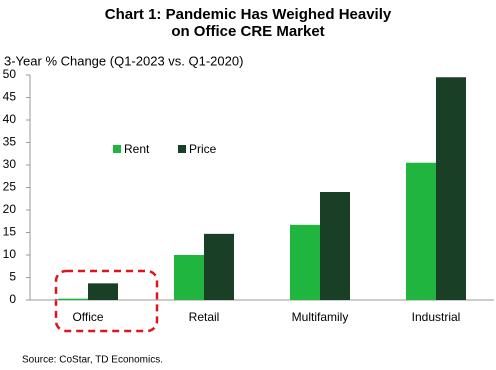 Image resolution: width=496 pixels, height=370 pixels. What do you see at coordinates (204, 317) in the screenshot?
I see `x-tick-label: Retail` at bounding box center [204, 317].